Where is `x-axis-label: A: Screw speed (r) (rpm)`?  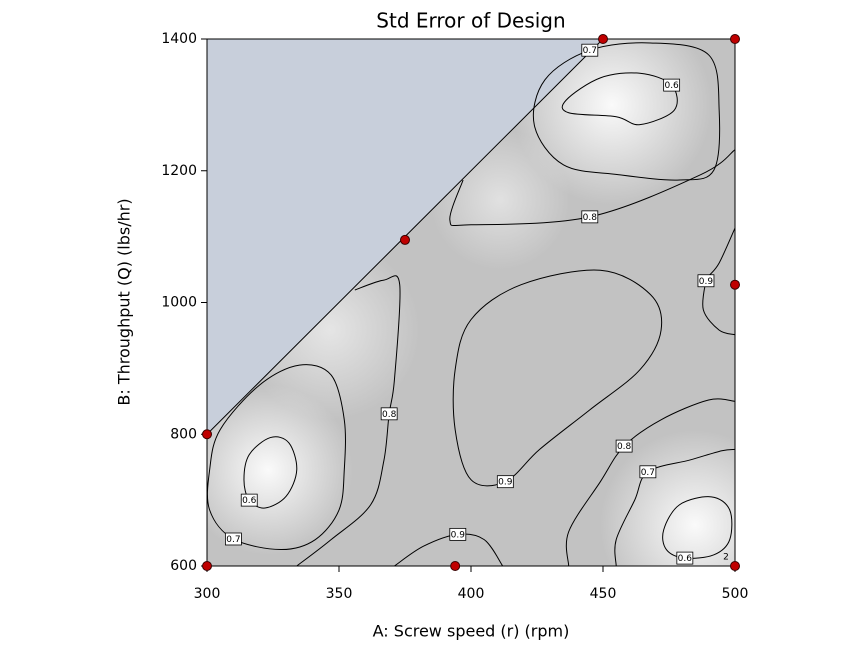 x-axis-label: A: Screw speed (r) (rpm) is located at coordinates (471, 631).